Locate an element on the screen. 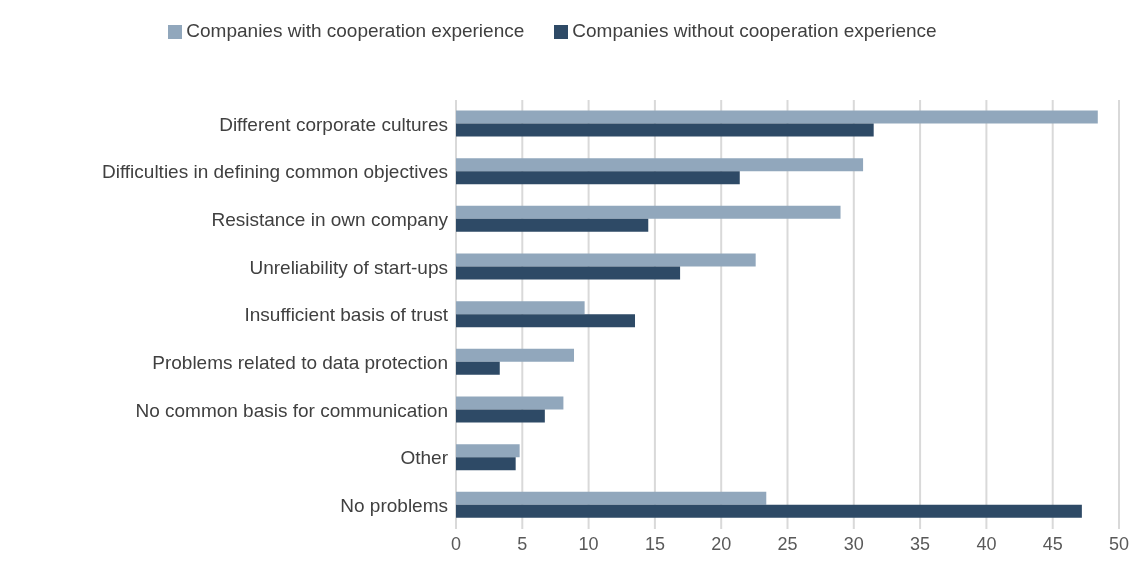 The width and height of the screenshot is (1147, 585). y-tick-label: Problems related to data protection is located at coordinates (300, 362).